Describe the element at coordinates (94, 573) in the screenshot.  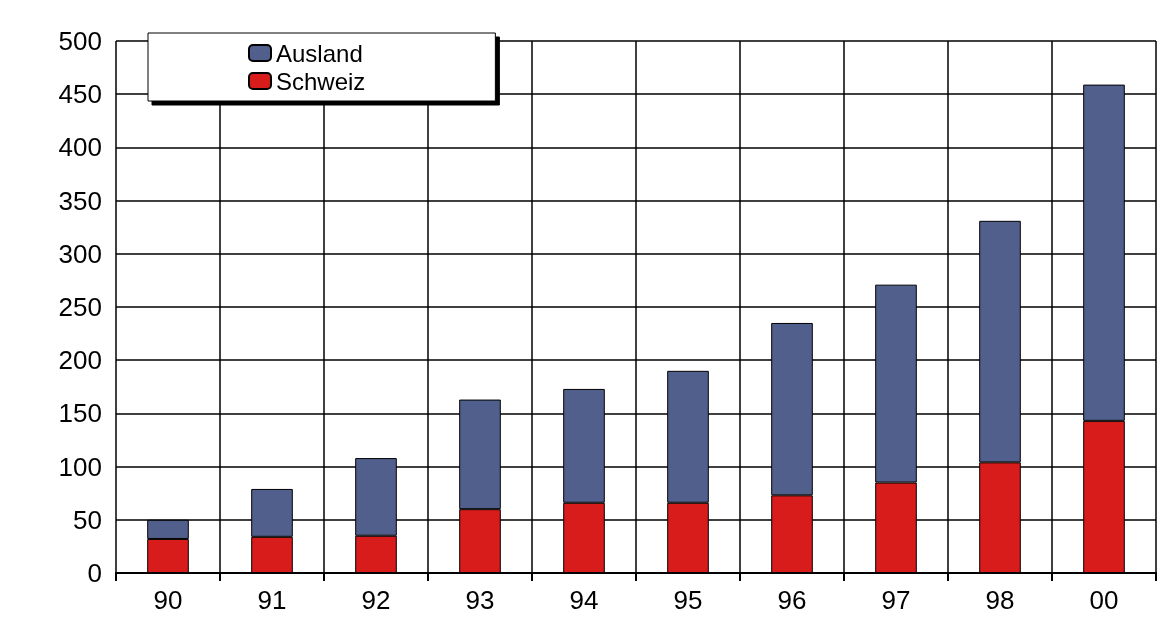
I see `y-tick-label: 0` at that location.